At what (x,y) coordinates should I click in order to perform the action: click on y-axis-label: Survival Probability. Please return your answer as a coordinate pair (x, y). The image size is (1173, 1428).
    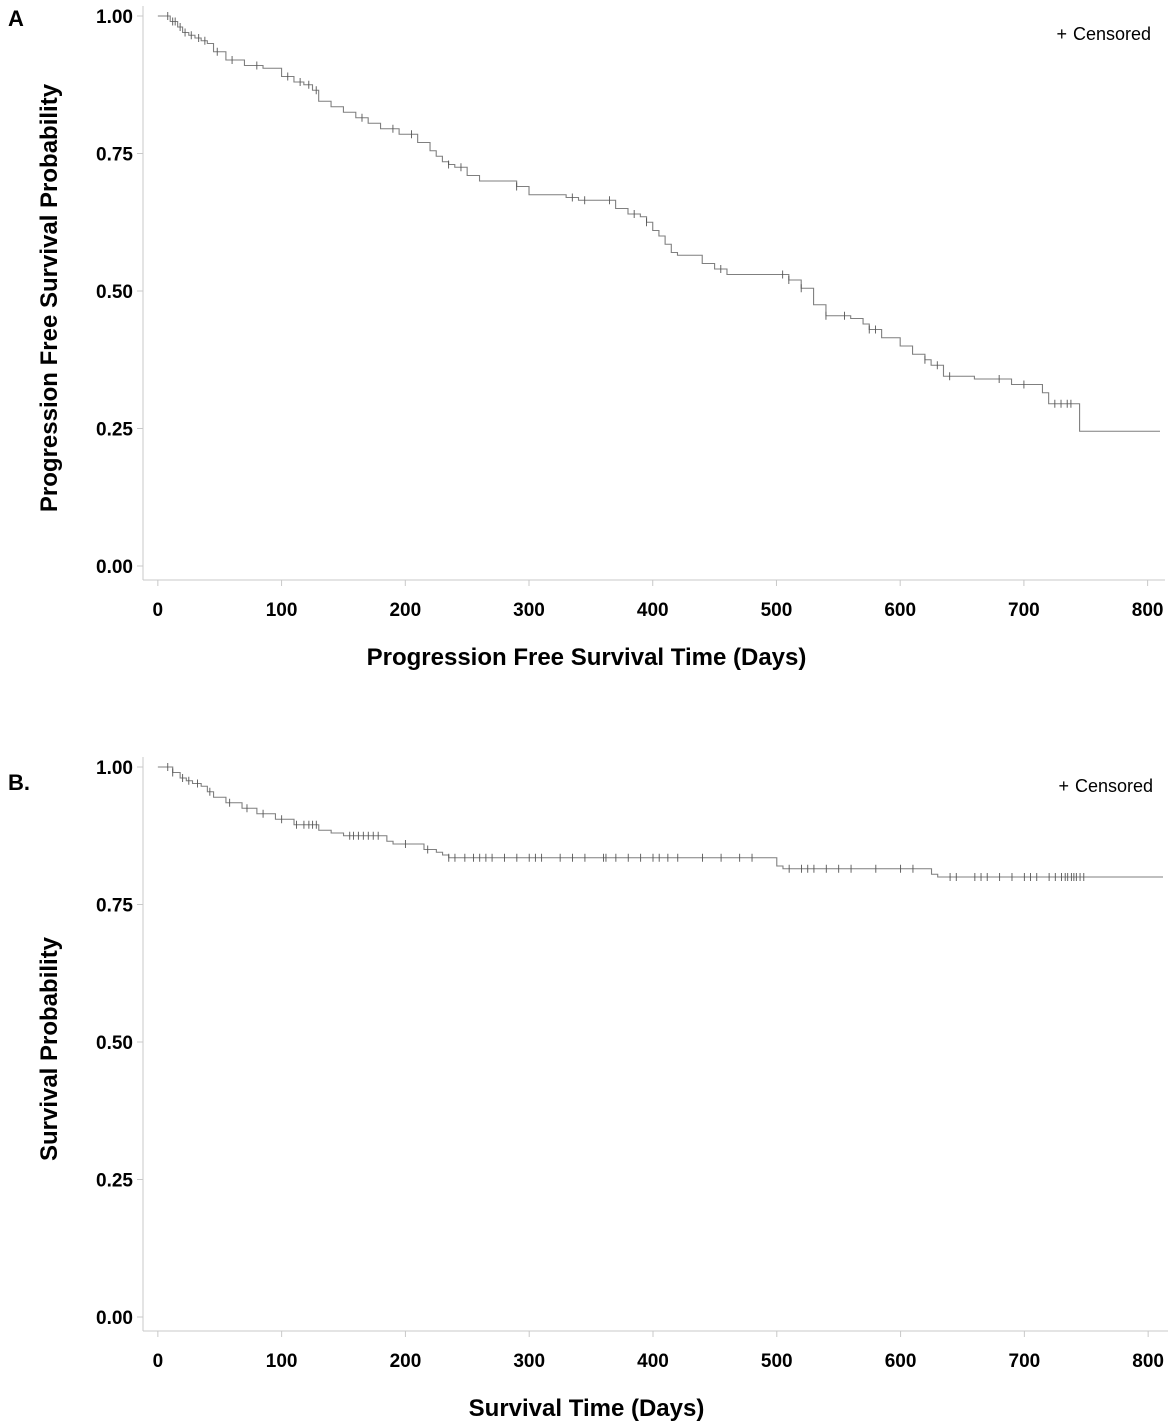
    Looking at the image, I should click on (50, 1049).